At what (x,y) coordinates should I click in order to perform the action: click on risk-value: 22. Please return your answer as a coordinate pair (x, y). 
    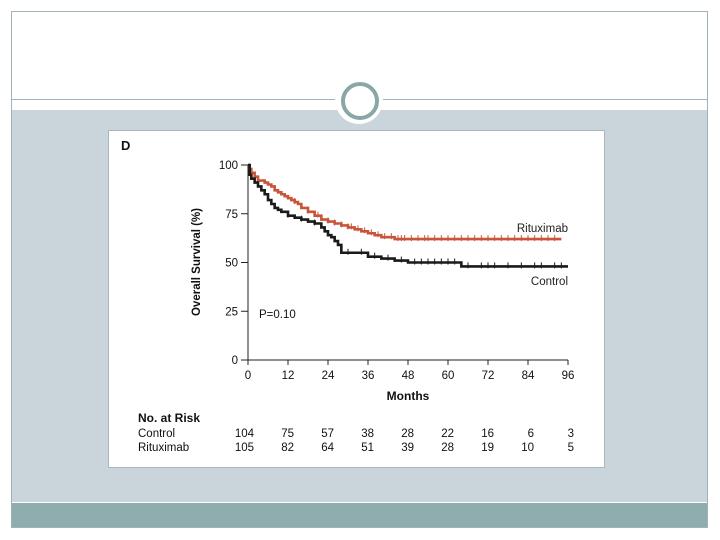
    Looking at the image, I should click on (447, 434).